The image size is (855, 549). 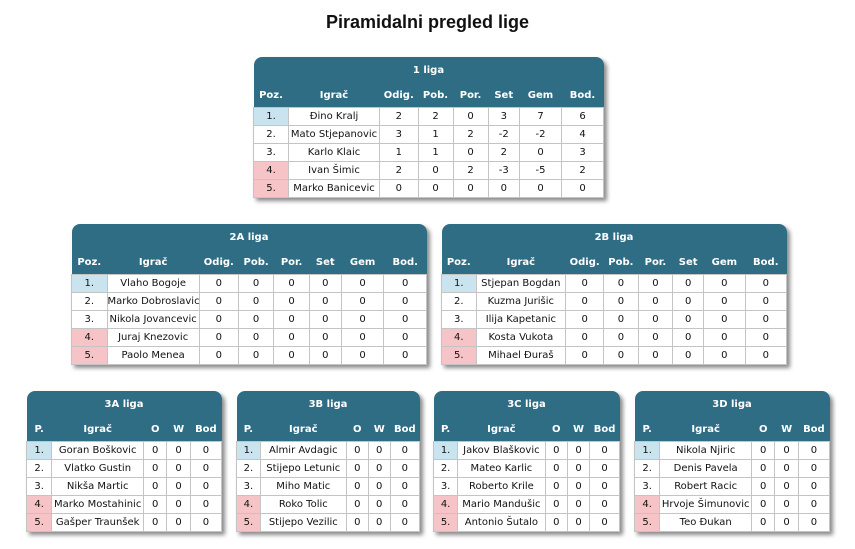 I want to click on stat-cell: 4, so click(x=582, y=134).